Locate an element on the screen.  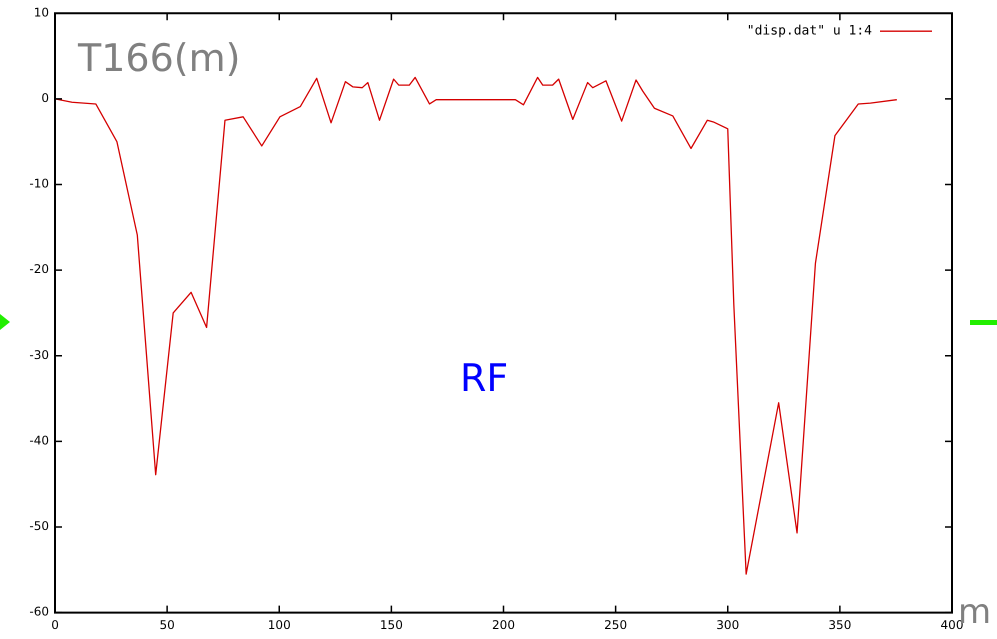
y-tick-label: -20 is located at coordinates (39, 269).